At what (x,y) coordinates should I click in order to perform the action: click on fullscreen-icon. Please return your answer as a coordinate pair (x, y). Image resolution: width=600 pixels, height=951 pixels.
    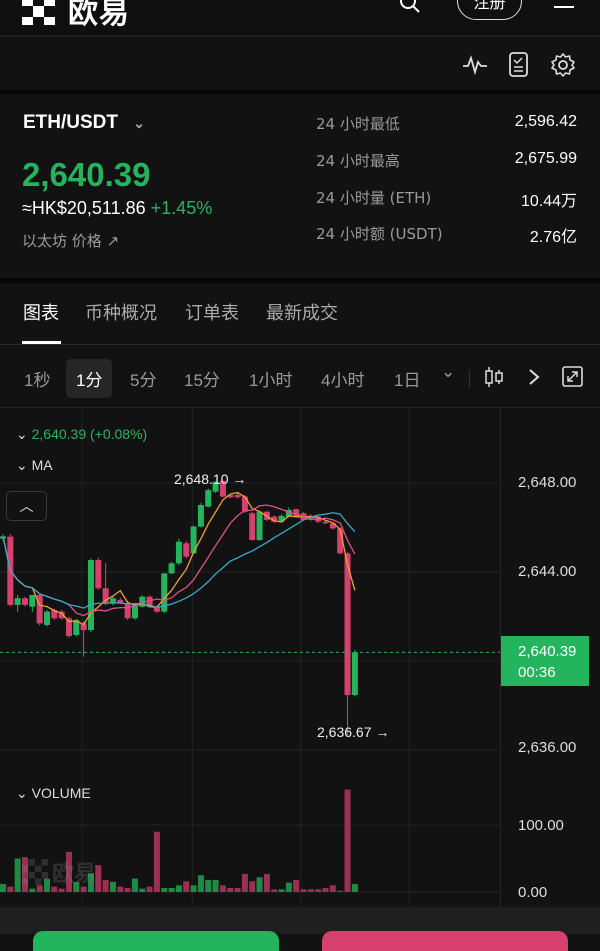
    Looking at the image, I should click on (572, 376).